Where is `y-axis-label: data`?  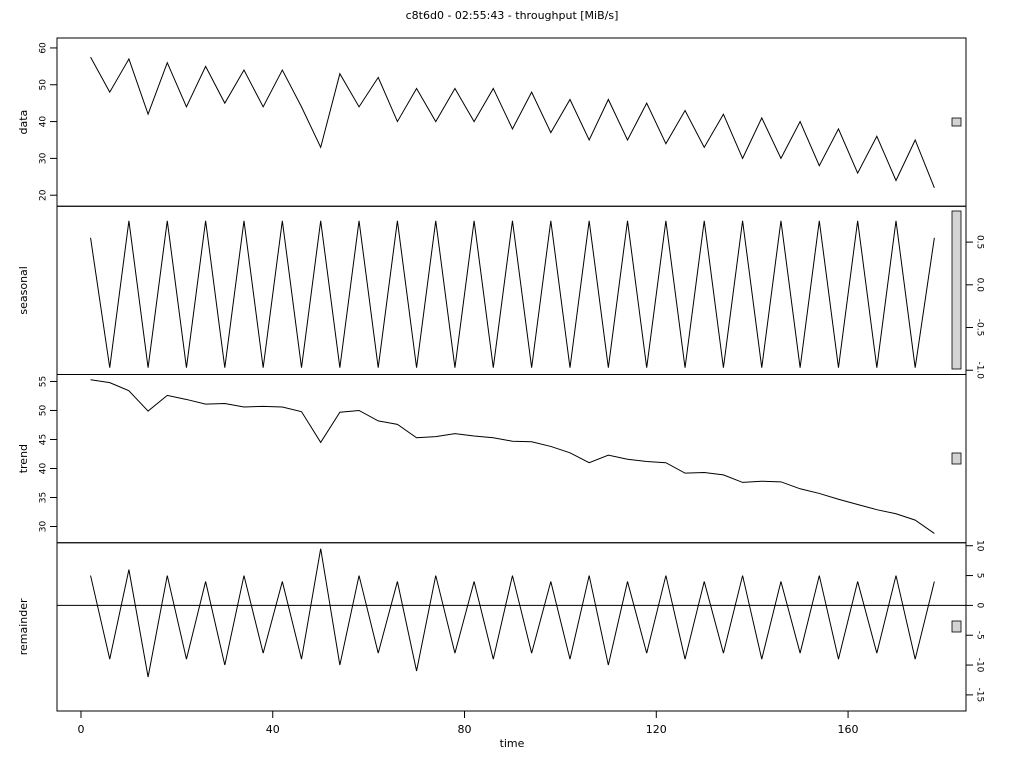
y-axis-label: data is located at coordinates (23, 122).